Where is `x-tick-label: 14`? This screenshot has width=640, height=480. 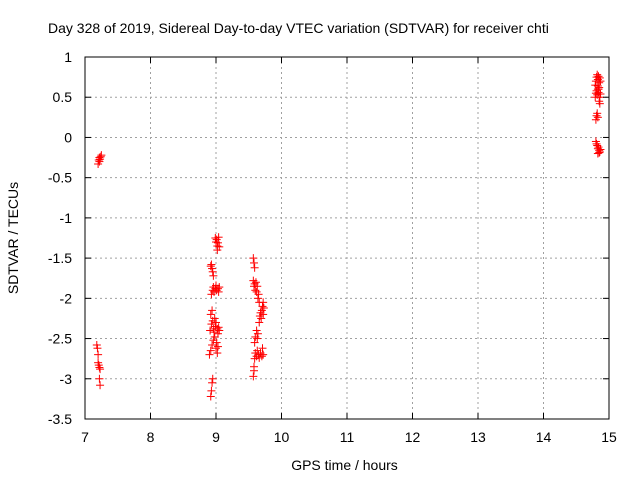
x-tick-label: 14 is located at coordinates (544, 437).